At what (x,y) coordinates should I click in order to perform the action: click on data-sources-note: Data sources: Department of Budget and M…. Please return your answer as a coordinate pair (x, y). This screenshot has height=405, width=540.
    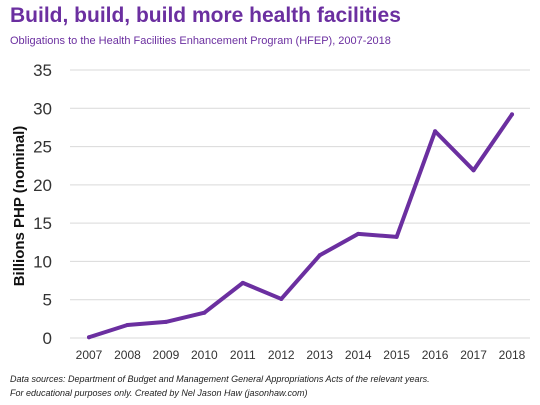
    Looking at the image, I should click on (220, 379).